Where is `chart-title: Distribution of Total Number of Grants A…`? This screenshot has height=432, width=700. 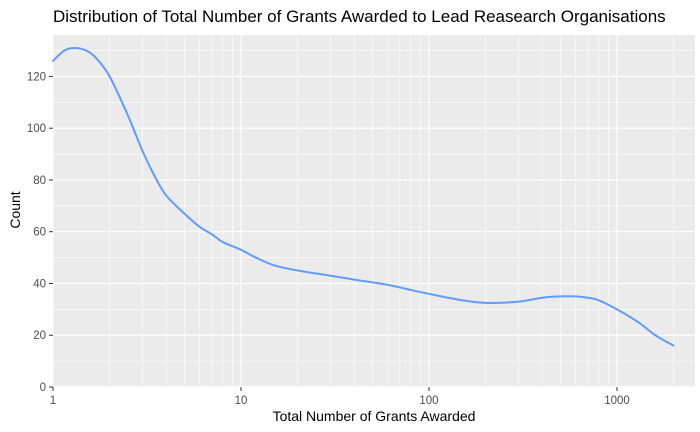 chart-title: Distribution of Total Number of Grants A… is located at coordinates (359, 16).